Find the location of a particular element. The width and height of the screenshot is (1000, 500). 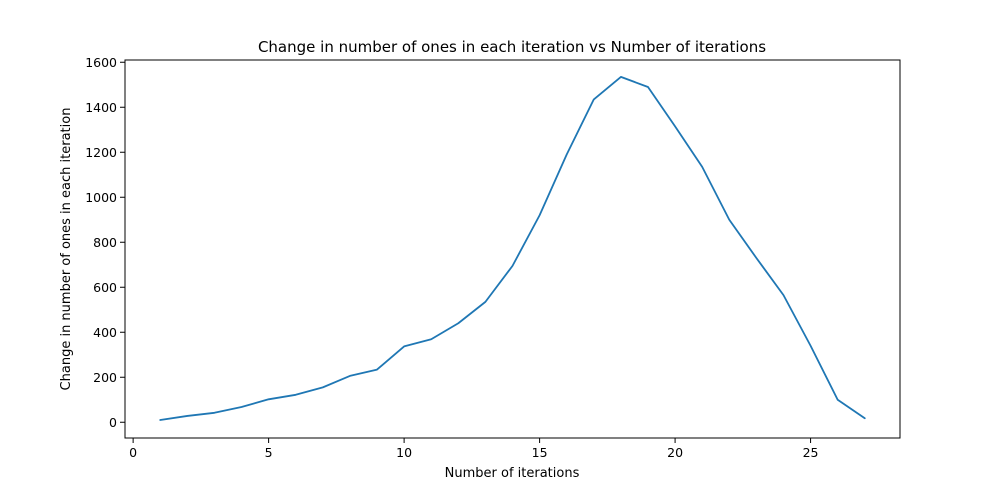

y-tick-label: 800 is located at coordinates (105, 242).